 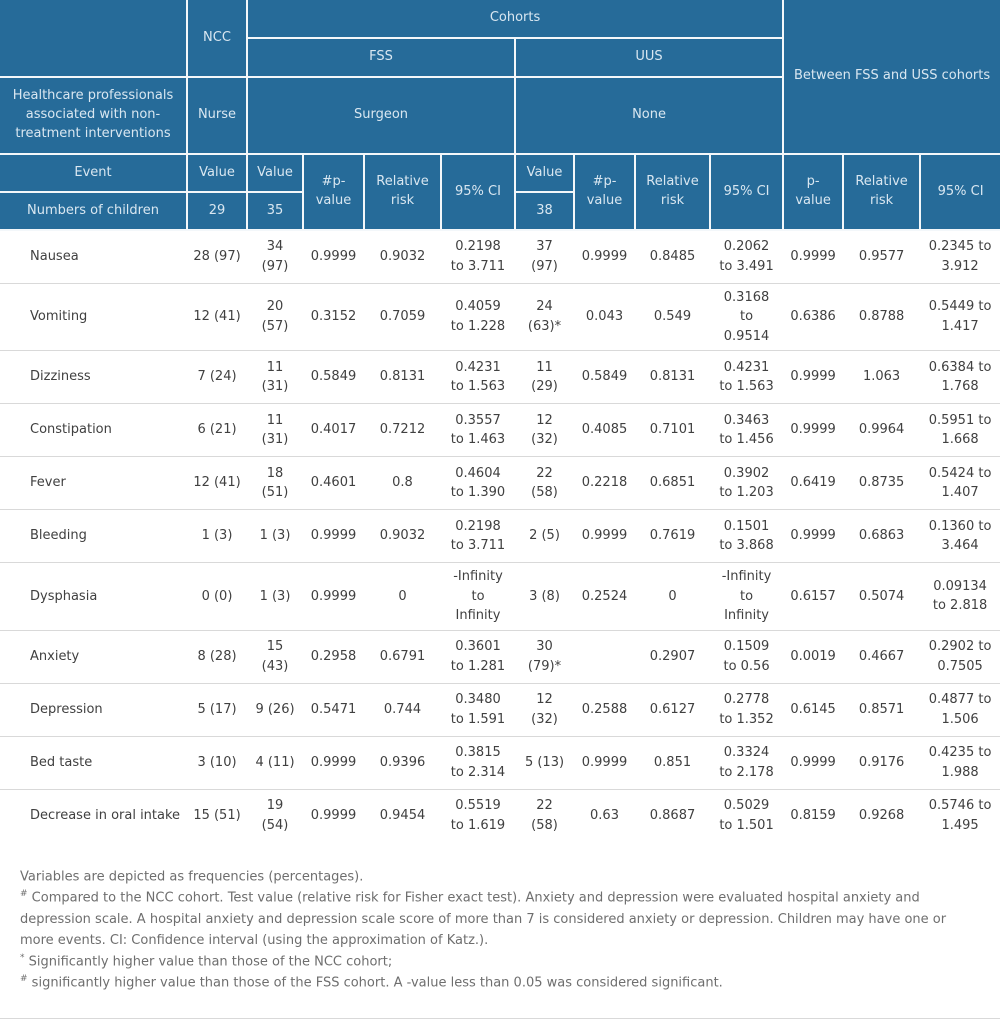 I want to click on footnote-marker: *, so click(x=22, y=957).